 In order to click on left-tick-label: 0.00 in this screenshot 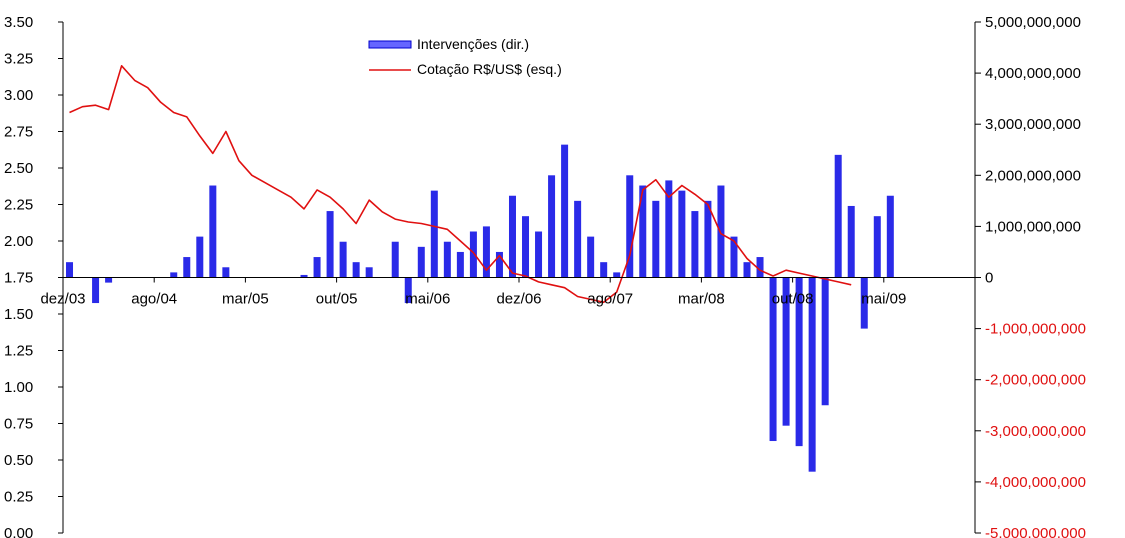, I will do `click(18, 531)`.